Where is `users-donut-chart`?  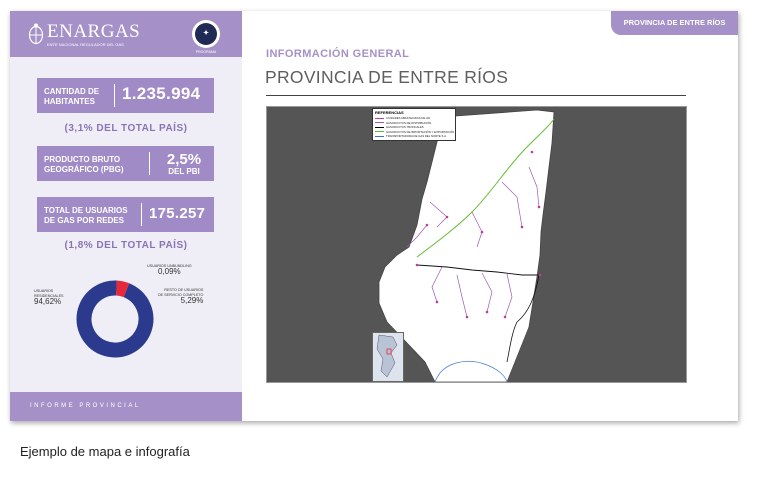
users-donut-chart is located at coordinates (115, 319).